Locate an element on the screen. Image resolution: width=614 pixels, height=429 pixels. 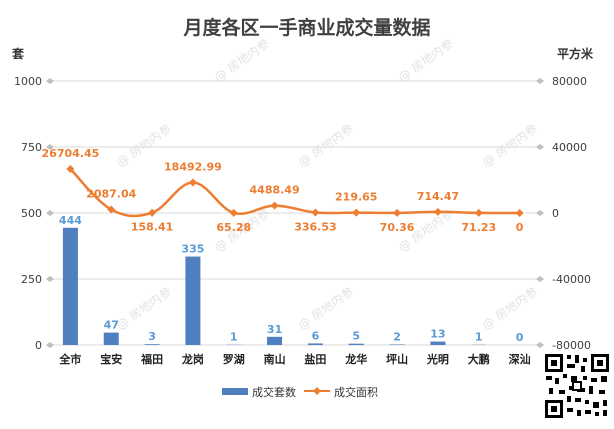
right-tick-label: 80000 is located at coordinates (569, 81).